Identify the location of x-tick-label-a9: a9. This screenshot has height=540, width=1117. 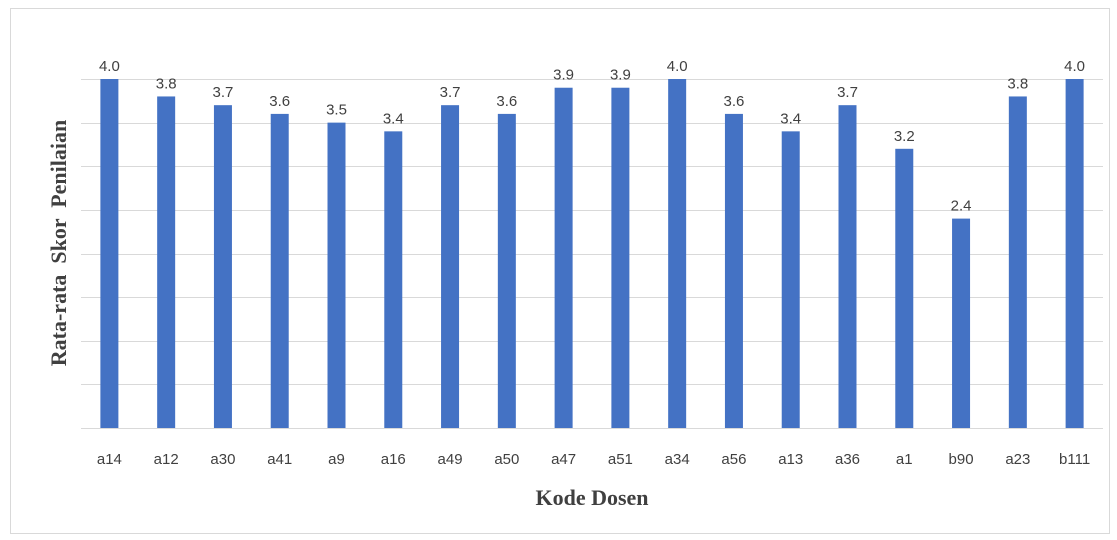
(336, 459).